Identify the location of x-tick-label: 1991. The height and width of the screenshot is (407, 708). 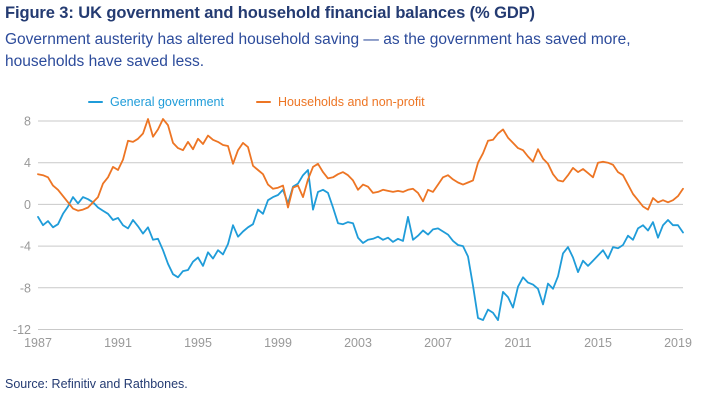
(118, 343).